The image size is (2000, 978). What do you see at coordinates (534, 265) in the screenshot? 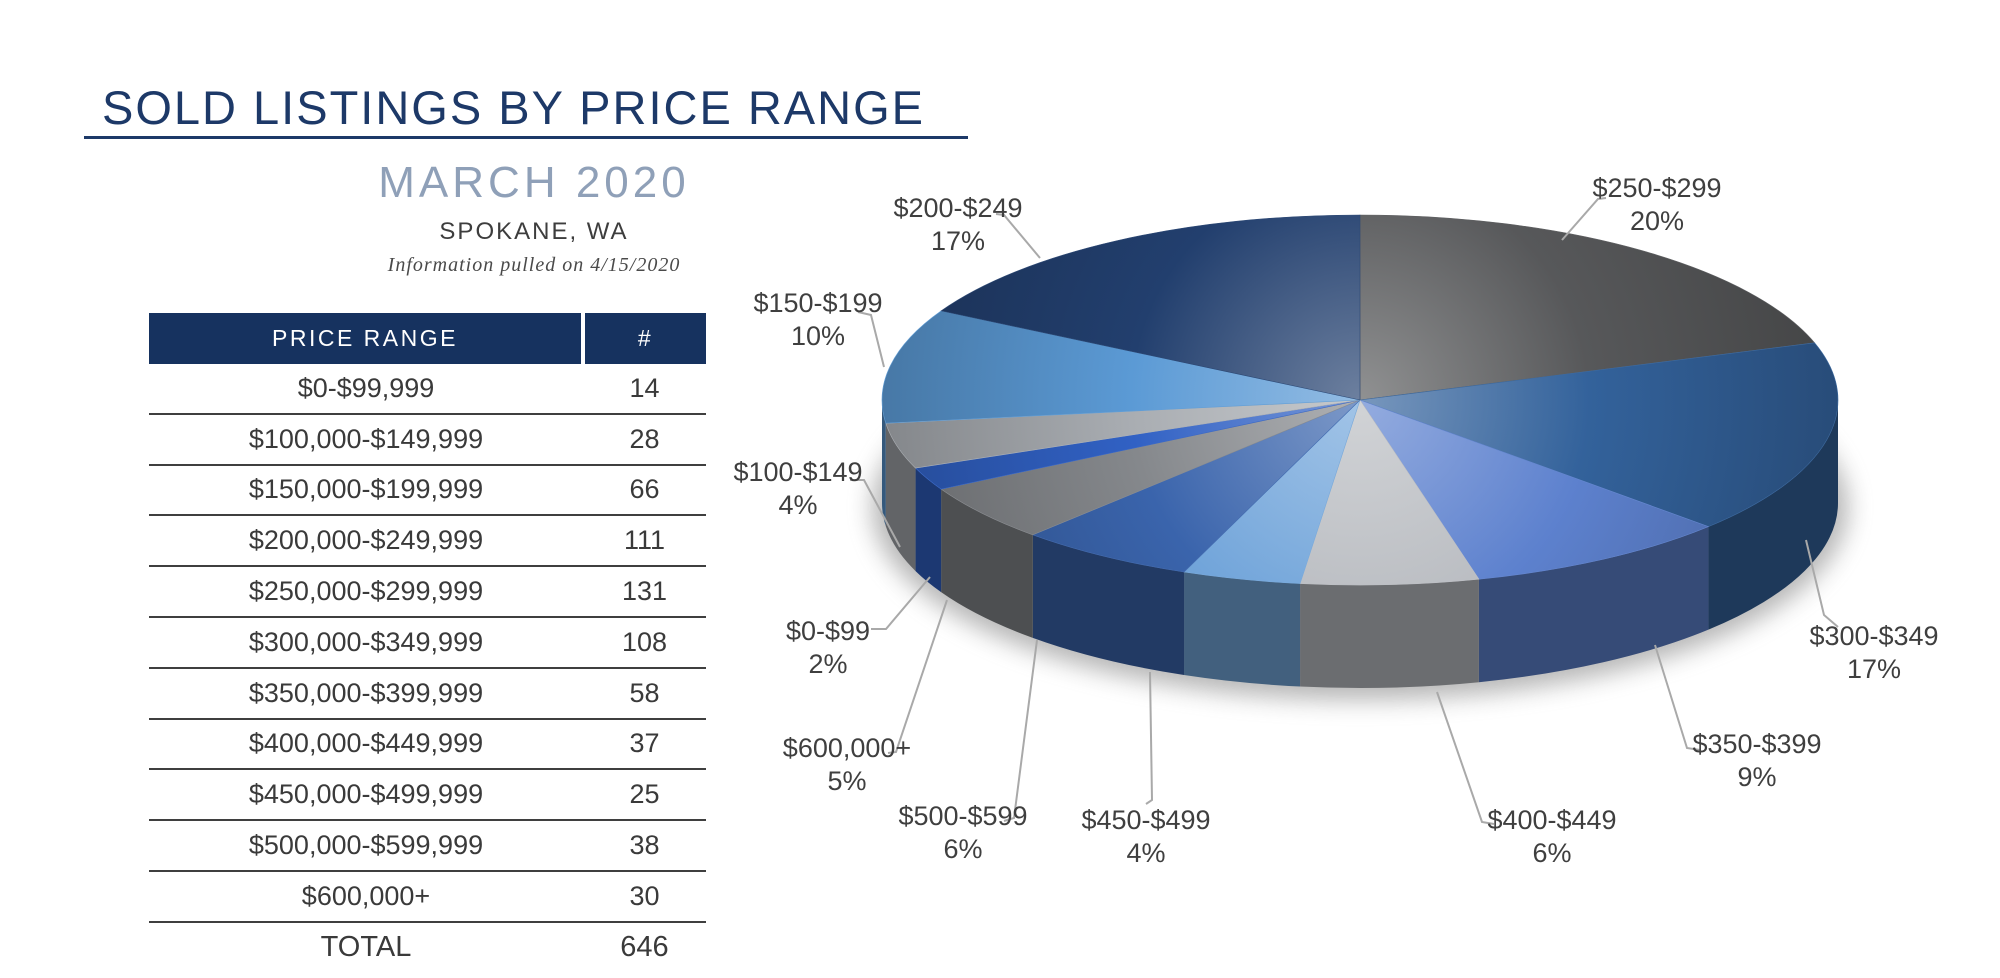
I see `pull-date-note: Information pulled on 4/15/2020` at bounding box center [534, 265].